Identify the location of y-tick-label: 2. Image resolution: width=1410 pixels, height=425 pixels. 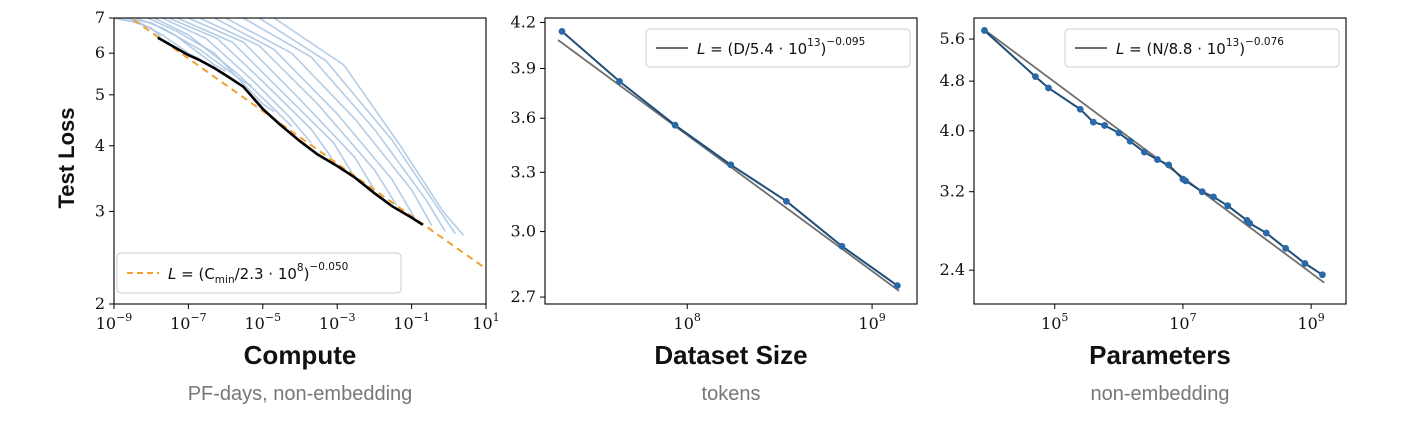
(100, 303).